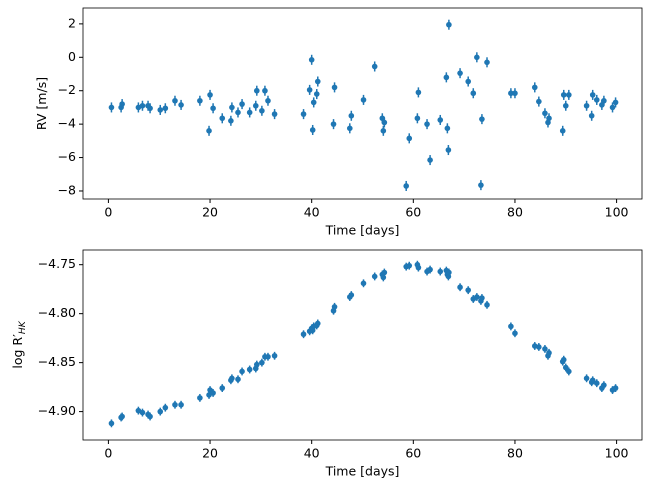  I want to click on y-tick-label: −8, so click(67, 189).